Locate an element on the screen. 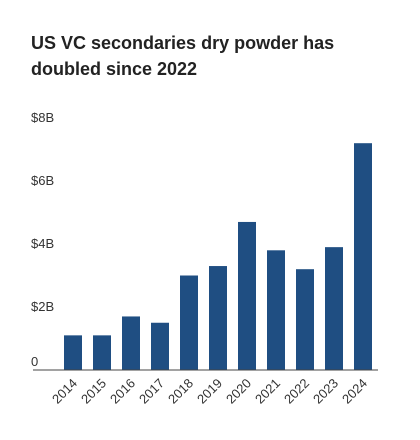  bar-2024 is located at coordinates (363, 256).